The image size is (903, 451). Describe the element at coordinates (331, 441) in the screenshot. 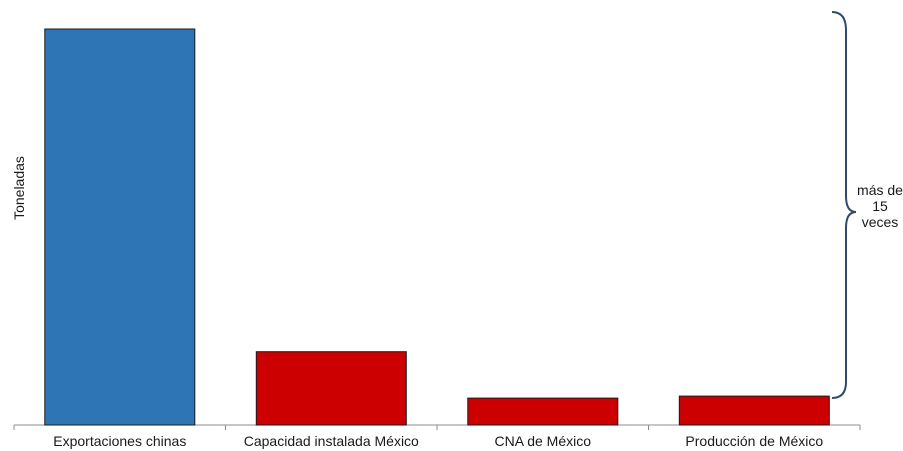

I see `x-tick-label: Capacidad instalada México` at that location.